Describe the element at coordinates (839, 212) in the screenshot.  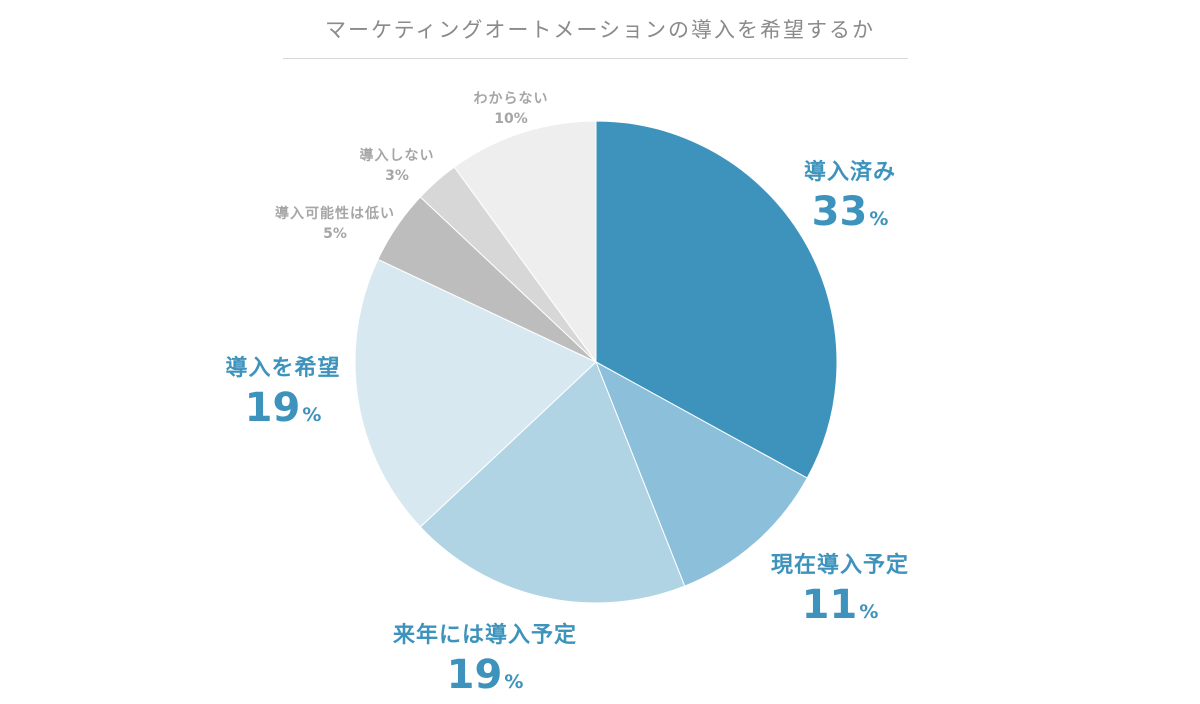
I see `slice-value-0: 33` at that location.